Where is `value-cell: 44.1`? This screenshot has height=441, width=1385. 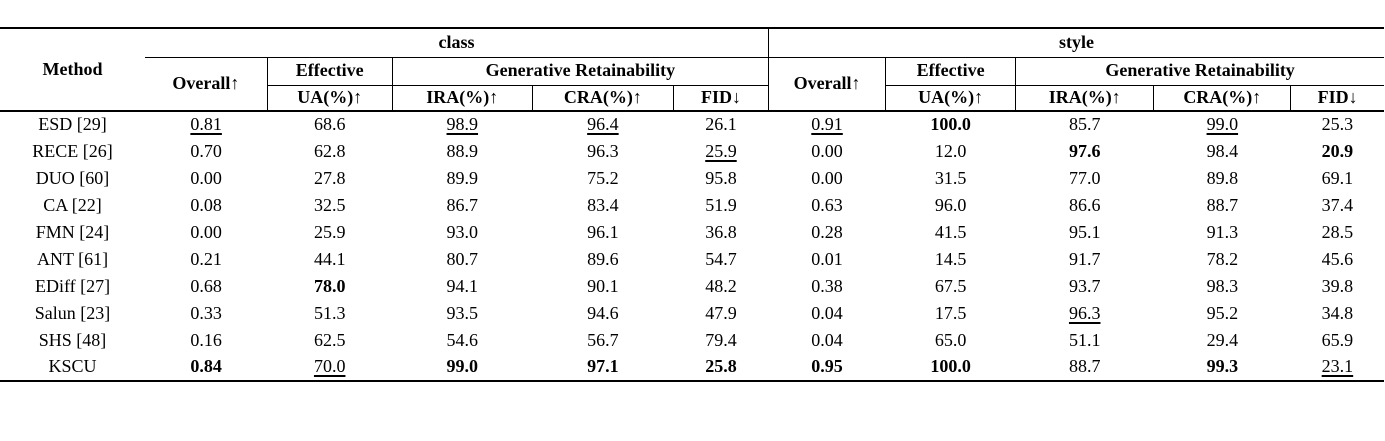
value-cell: 44.1 is located at coordinates (329, 259).